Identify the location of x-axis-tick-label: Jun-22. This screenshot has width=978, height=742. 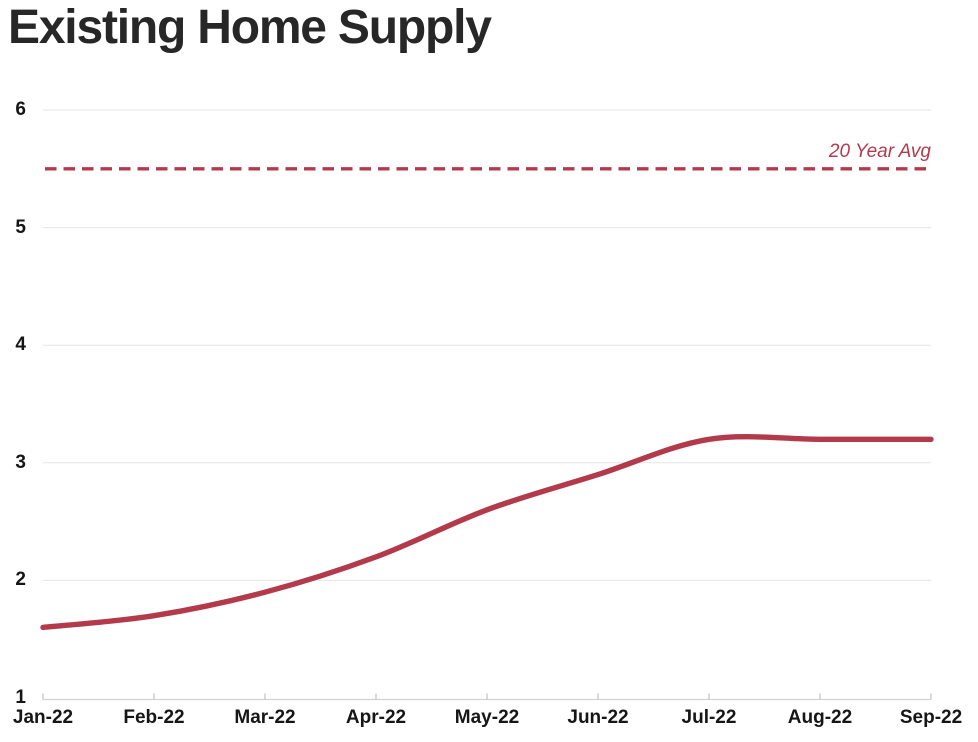
(598, 717).